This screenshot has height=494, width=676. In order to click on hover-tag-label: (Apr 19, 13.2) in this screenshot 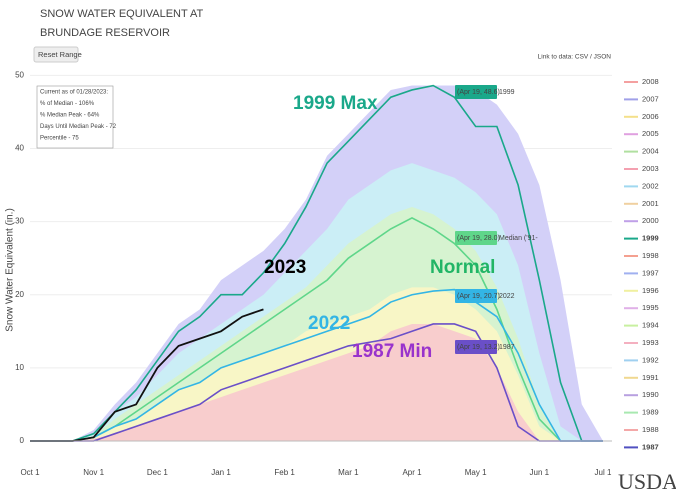, I will do `click(478, 347)`.